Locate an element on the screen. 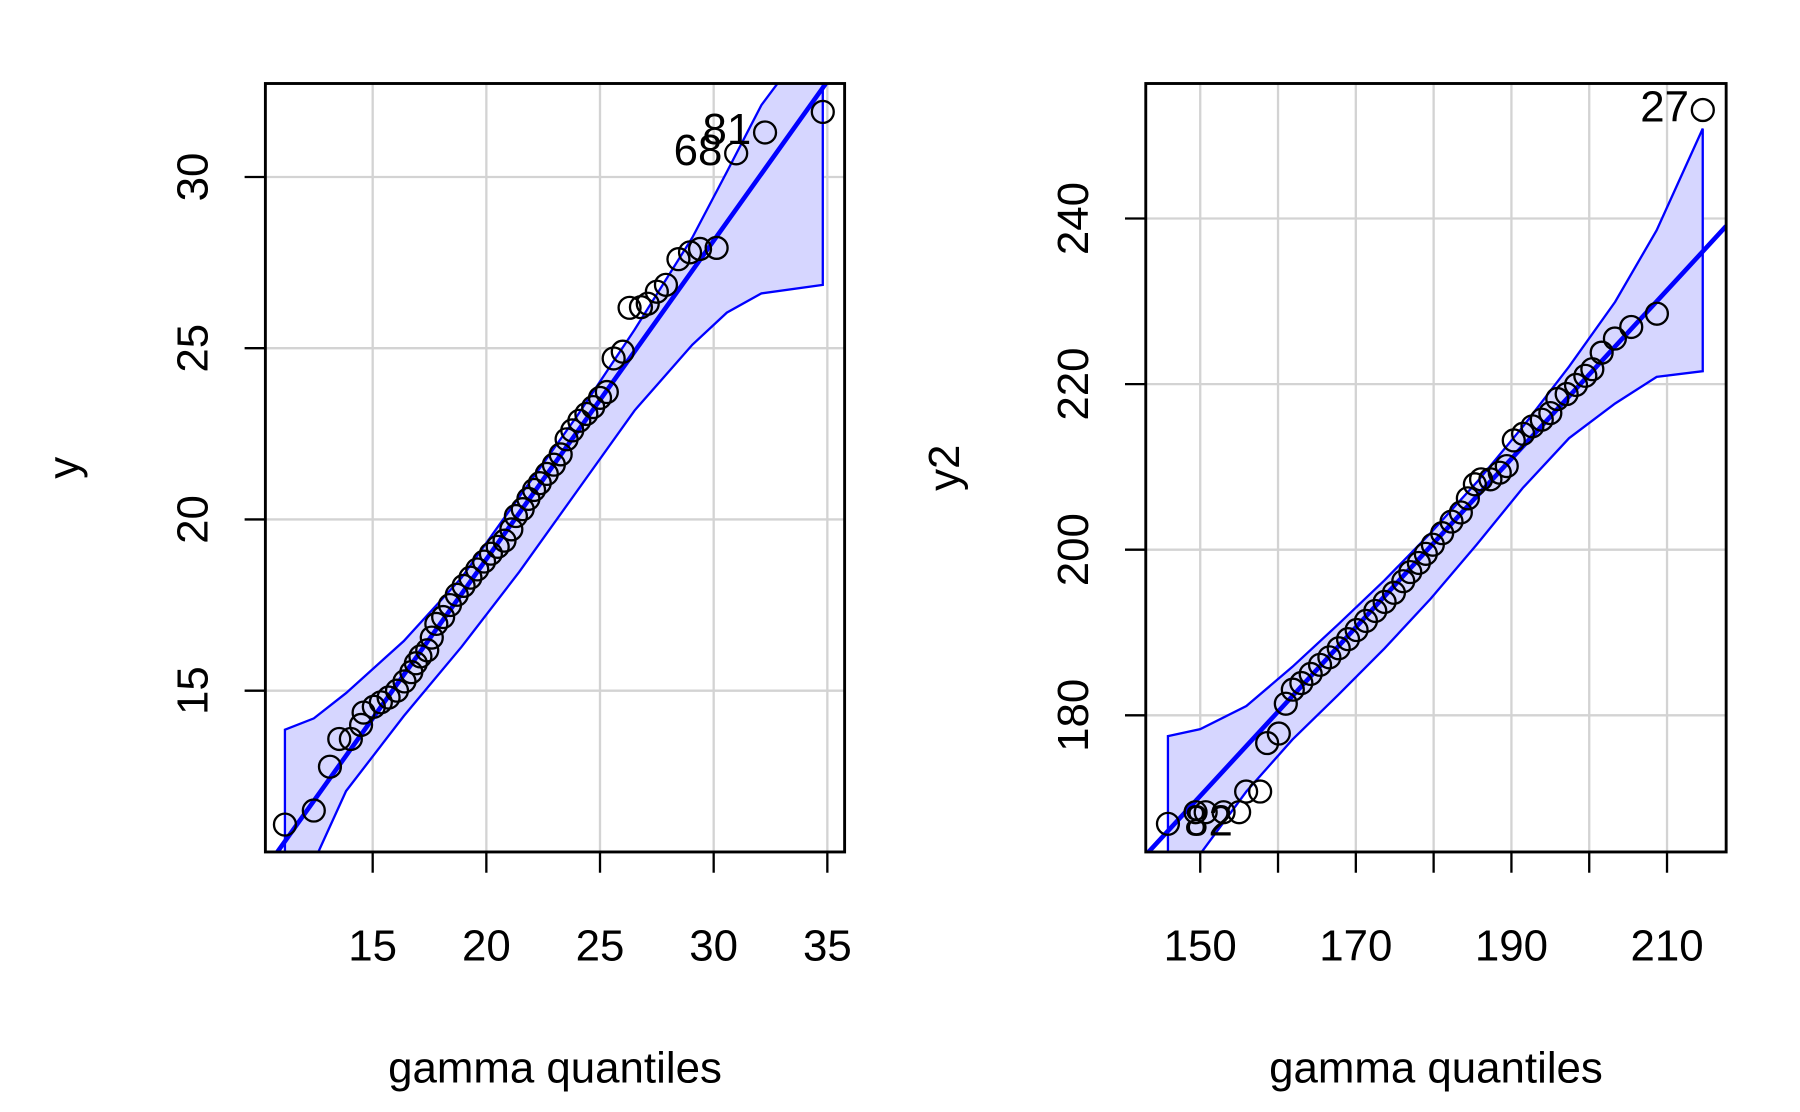 The width and height of the screenshot is (1800, 1112). x-tick-label: 15 is located at coordinates (372, 945).